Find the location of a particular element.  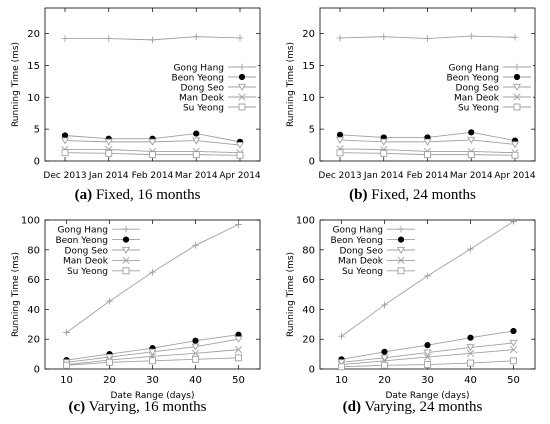

caption-b-label: (b) is located at coordinates (358, 195).